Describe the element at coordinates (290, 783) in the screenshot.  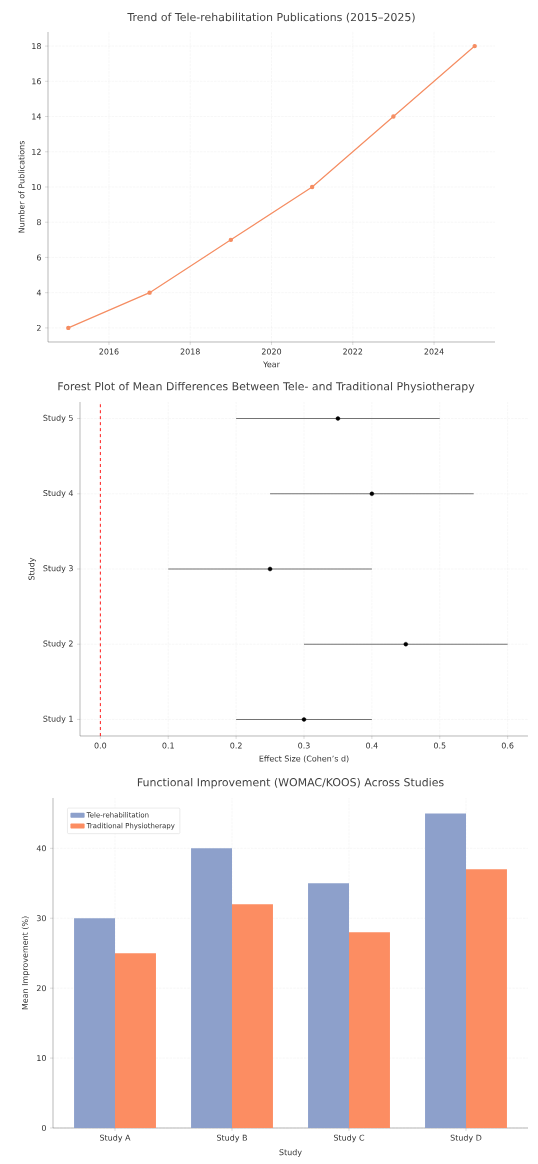
I see `chart-title: Functional Improvement (WOMAC/KOOS) Across Studies` at that location.